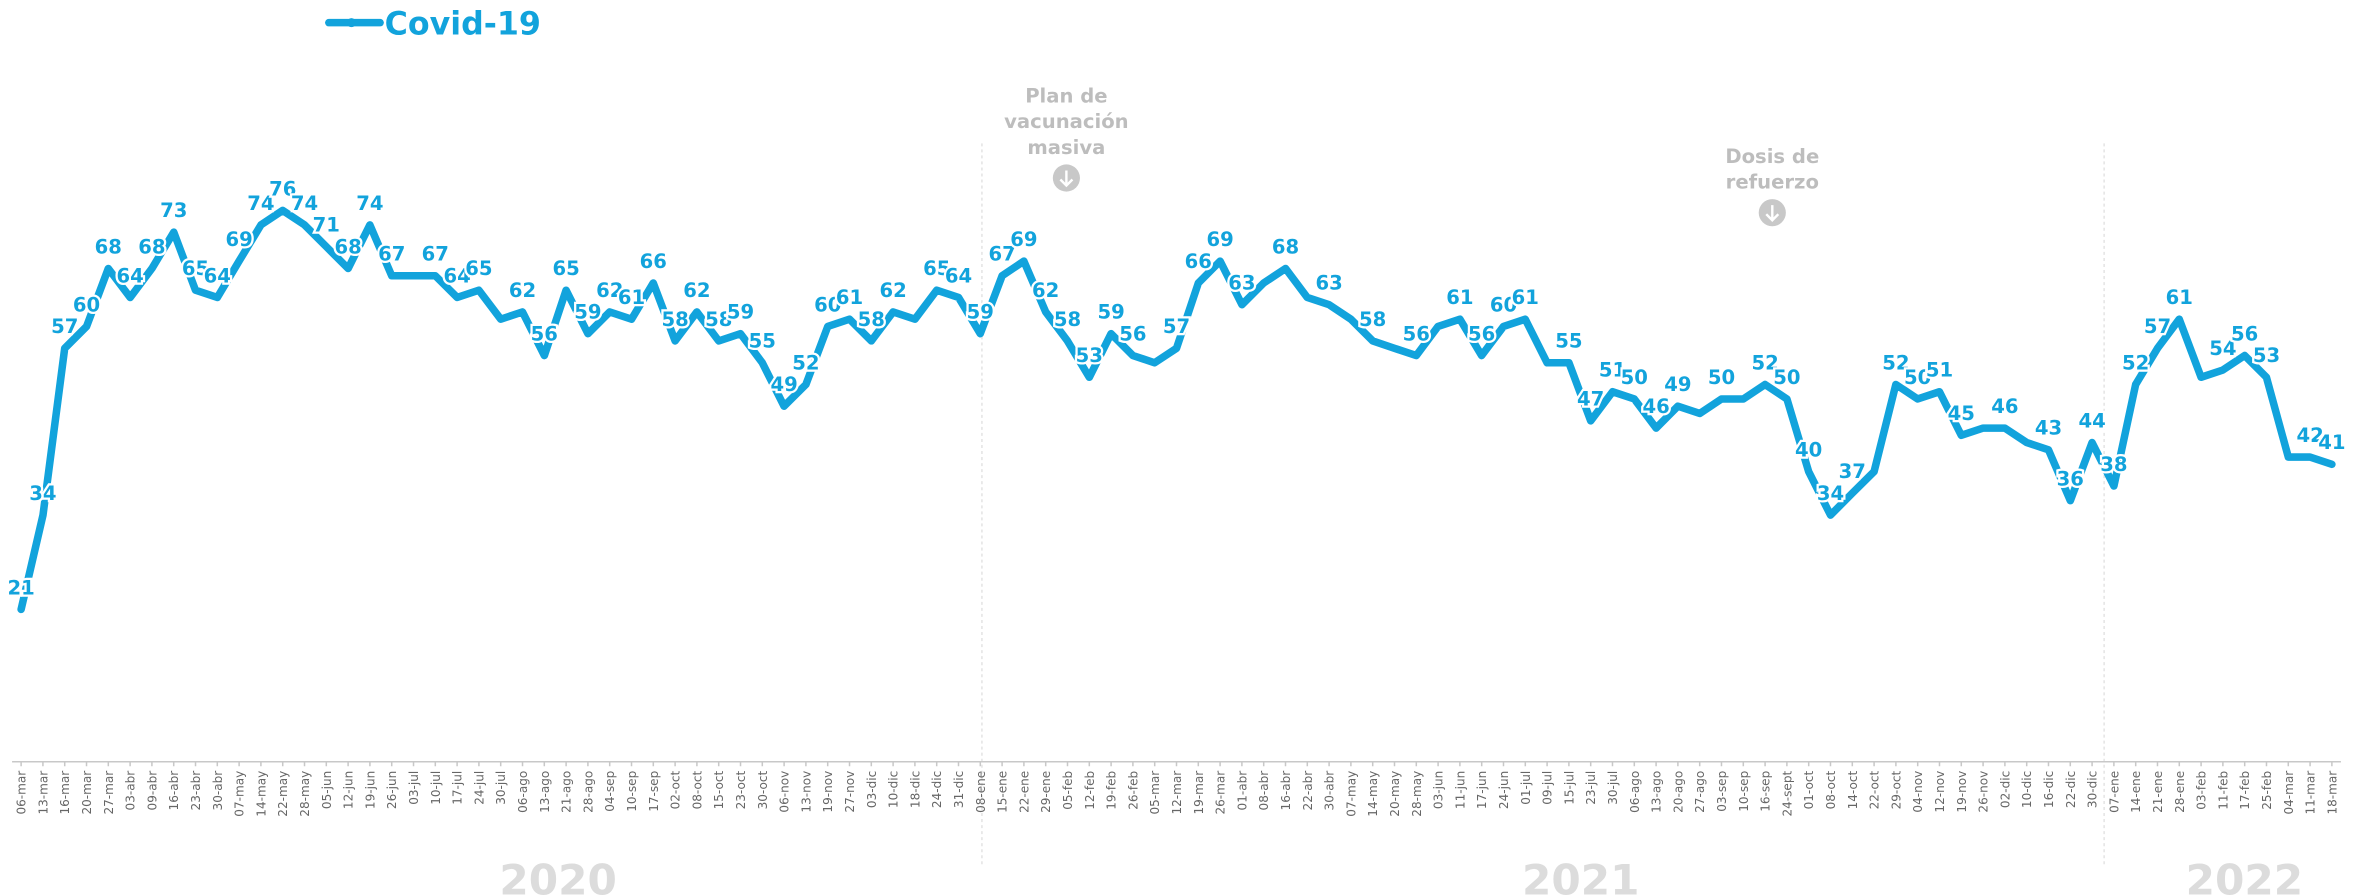 The height and width of the screenshot is (896, 2353). I want to click on x-tick-label: 12-jun, so click(349, 790).